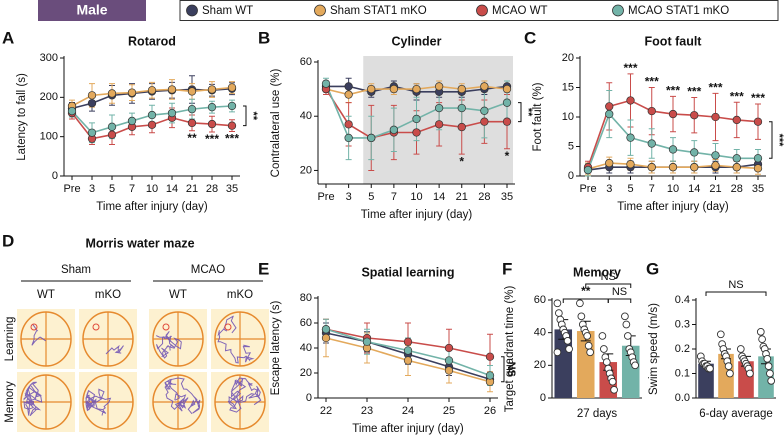  Describe the element at coordinates (540, 300) in the screenshot. I see `y-tick-label: 60` at that location.